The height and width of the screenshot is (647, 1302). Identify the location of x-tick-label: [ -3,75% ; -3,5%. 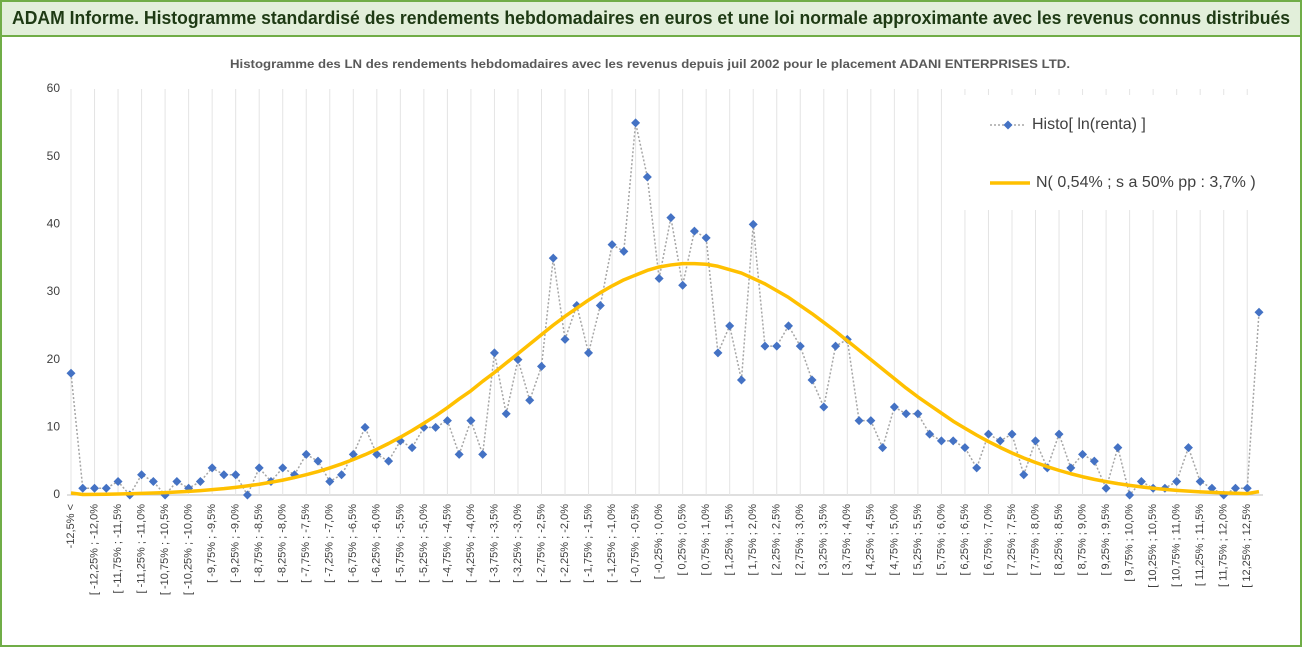
(494, 543).